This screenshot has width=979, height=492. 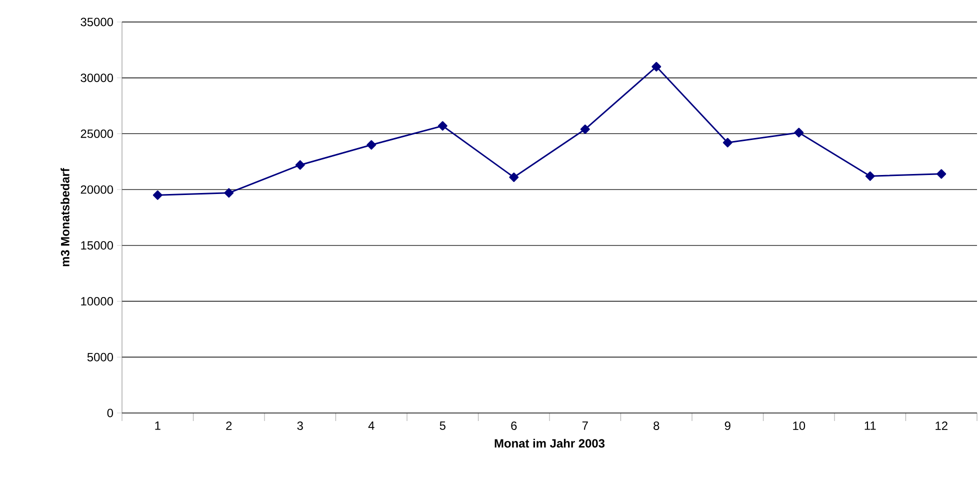 What do you see at coordinates (100, 357) in the screenshot?
I see `y-tick-label: 5000` at bounding box center [100, 357].